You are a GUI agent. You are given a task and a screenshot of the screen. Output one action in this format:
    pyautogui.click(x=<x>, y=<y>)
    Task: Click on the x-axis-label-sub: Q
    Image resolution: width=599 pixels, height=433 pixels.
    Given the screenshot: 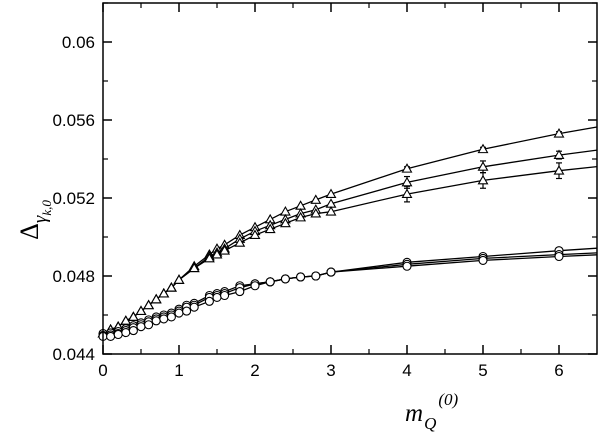 What is the action you would take?
    pyautogui.click(x=430, y=423)
    